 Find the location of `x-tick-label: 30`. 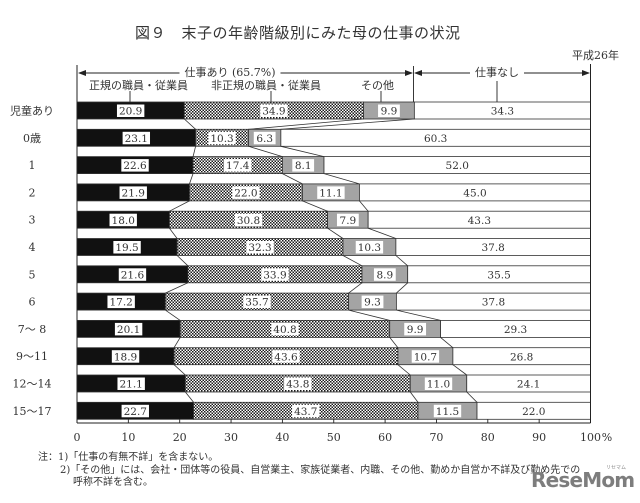

x-tick-label: 30 is located at coordinates (231, 437).